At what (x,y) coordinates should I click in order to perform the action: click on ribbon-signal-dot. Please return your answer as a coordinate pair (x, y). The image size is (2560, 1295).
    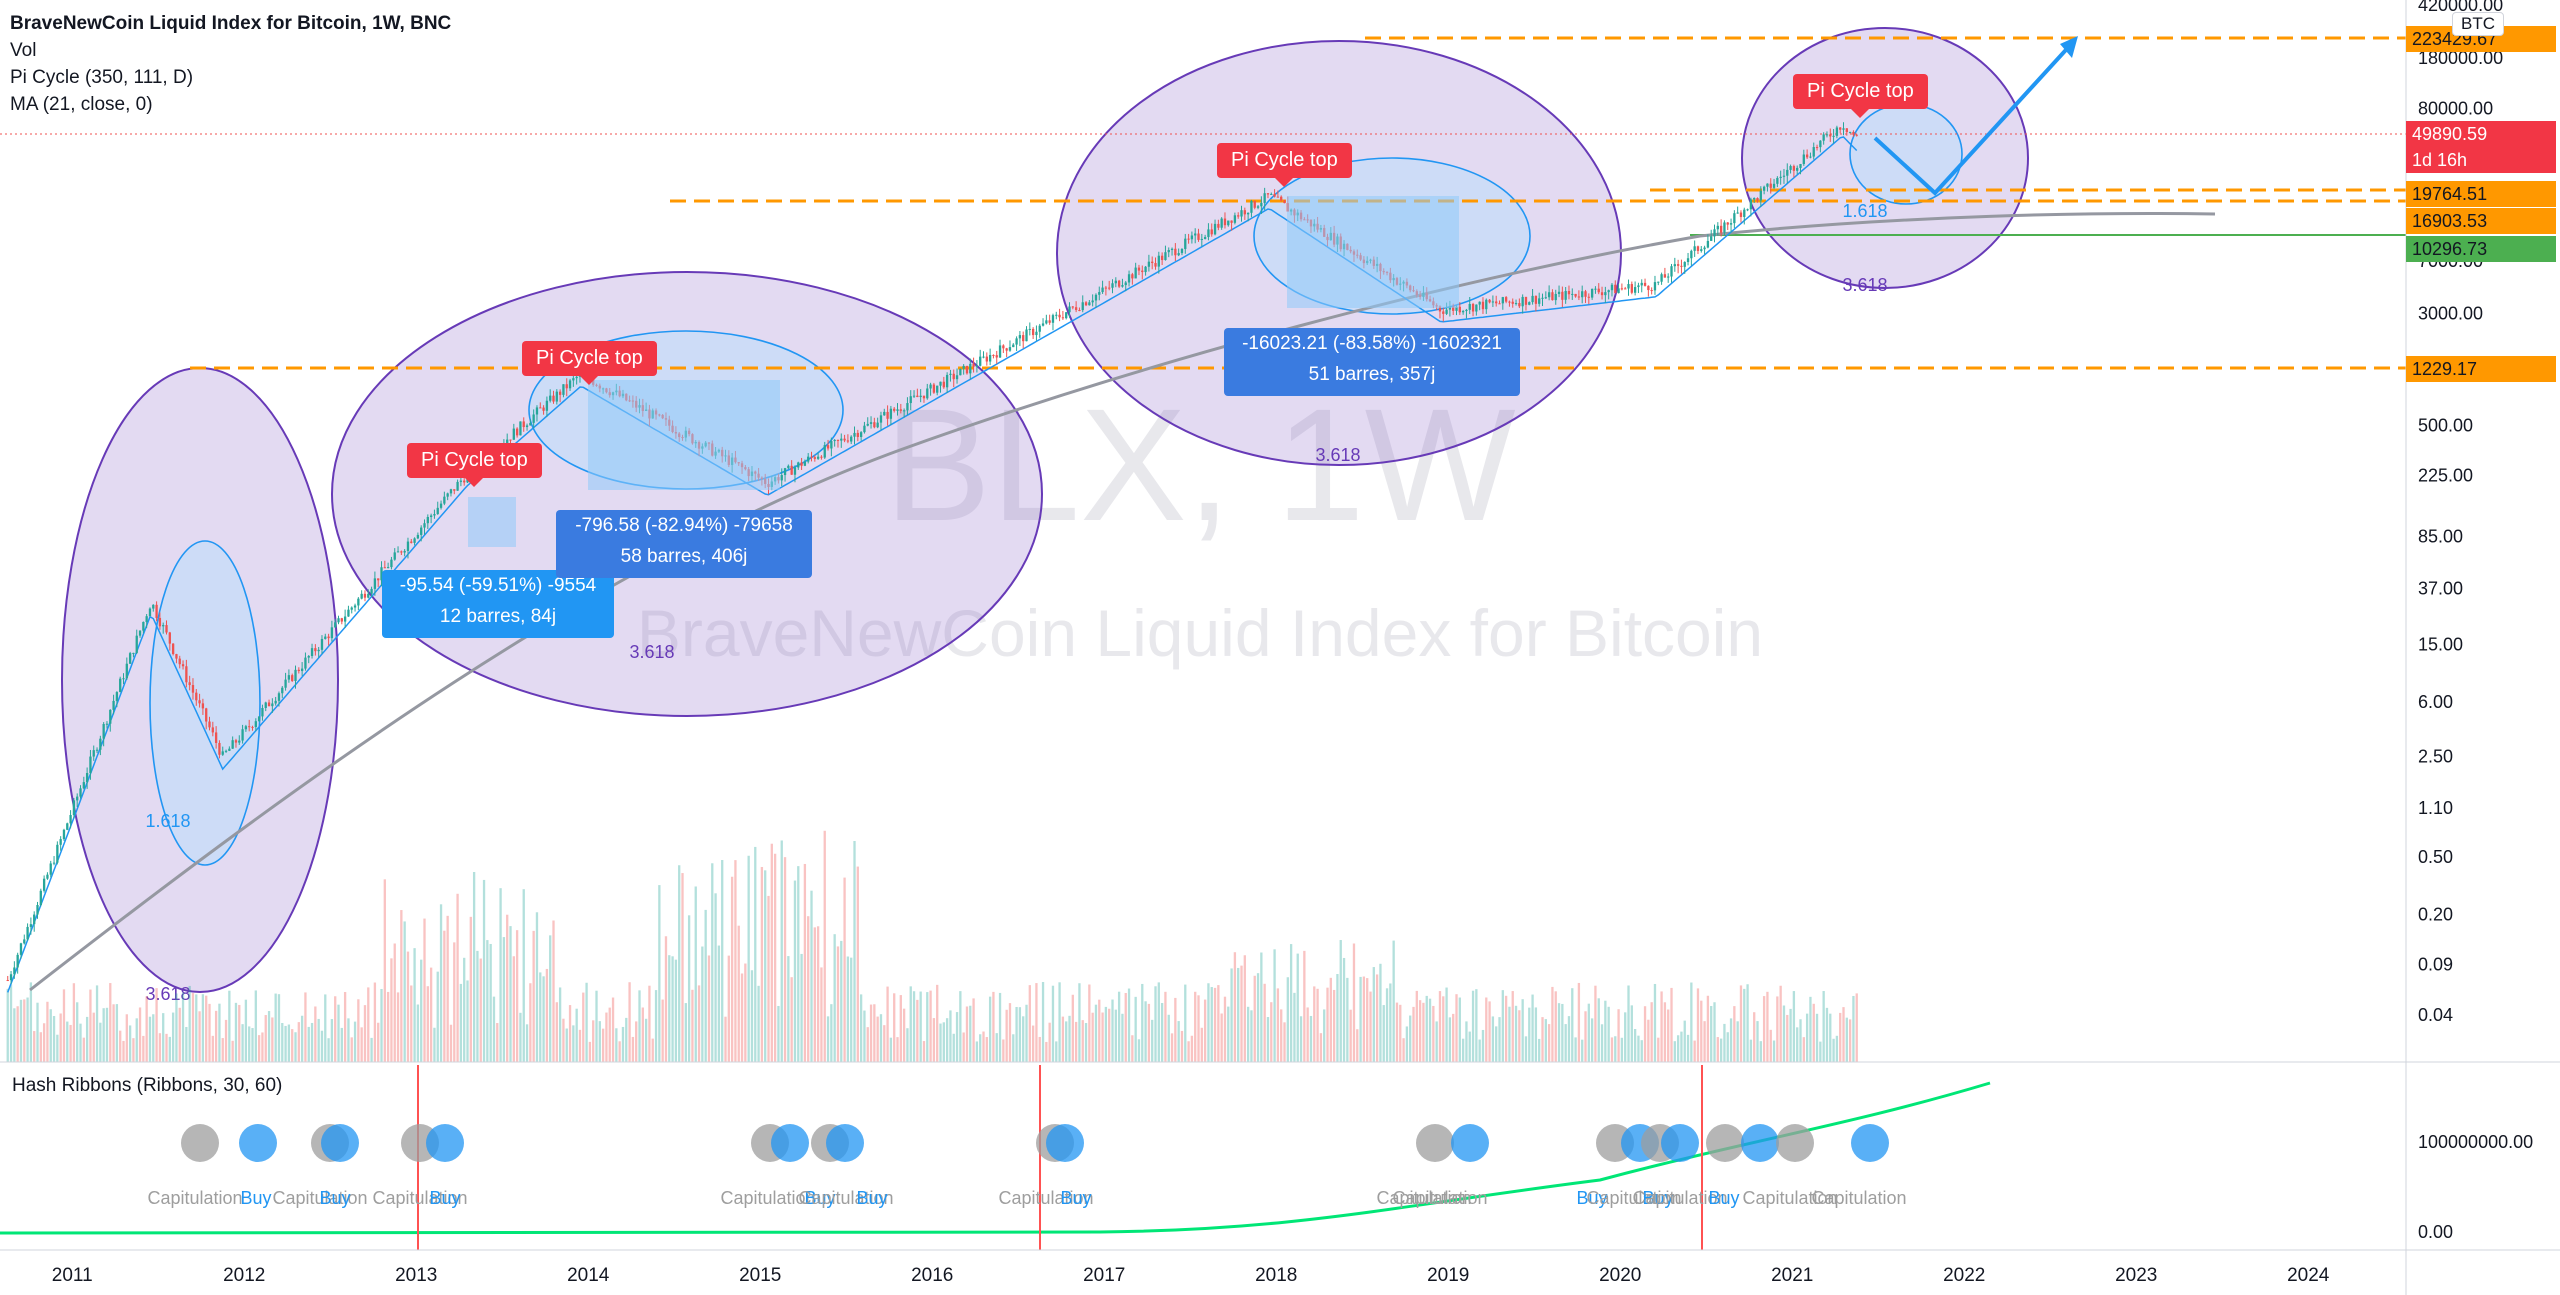
    Looking at the image, I should click on (1435, 1143).